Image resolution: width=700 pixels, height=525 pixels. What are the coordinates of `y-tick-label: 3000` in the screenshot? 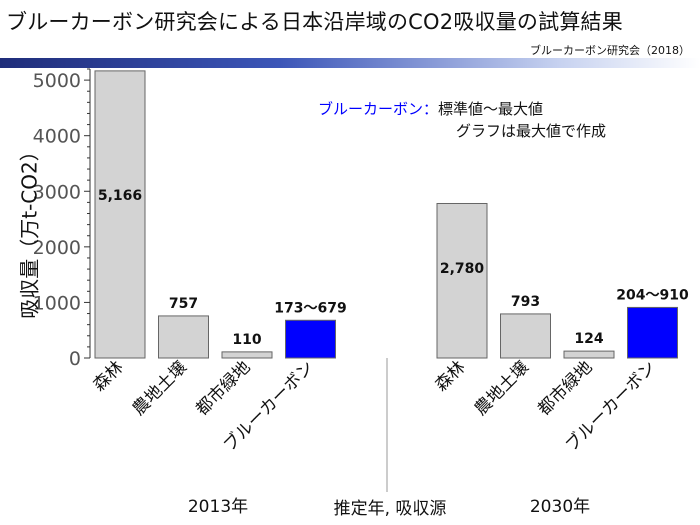 It's located at (57, 192).